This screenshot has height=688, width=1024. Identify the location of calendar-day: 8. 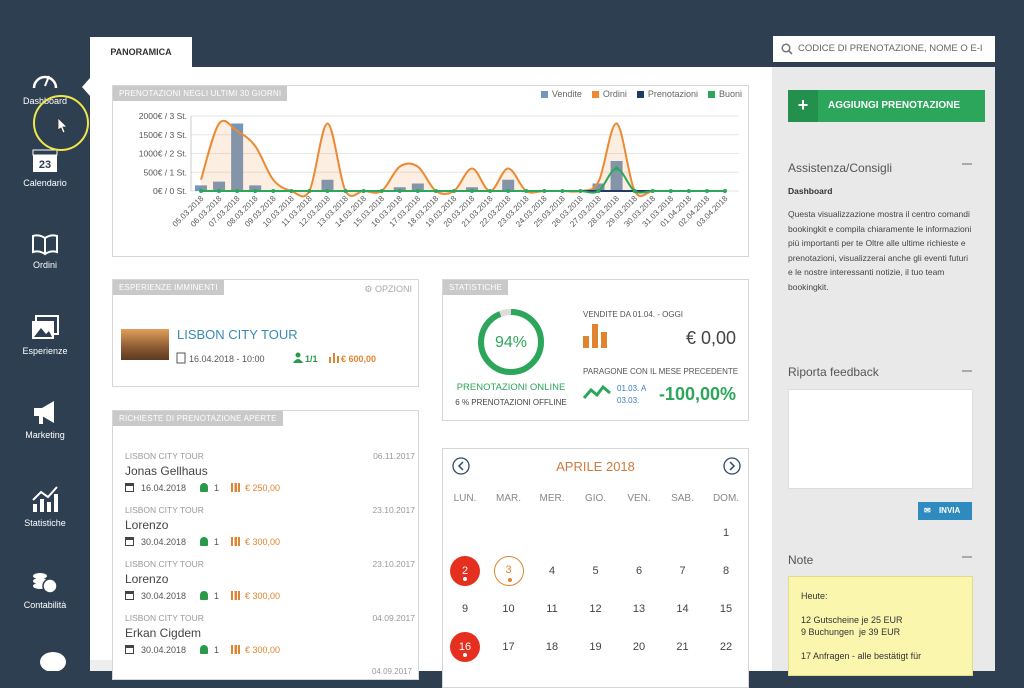
(726, 571).